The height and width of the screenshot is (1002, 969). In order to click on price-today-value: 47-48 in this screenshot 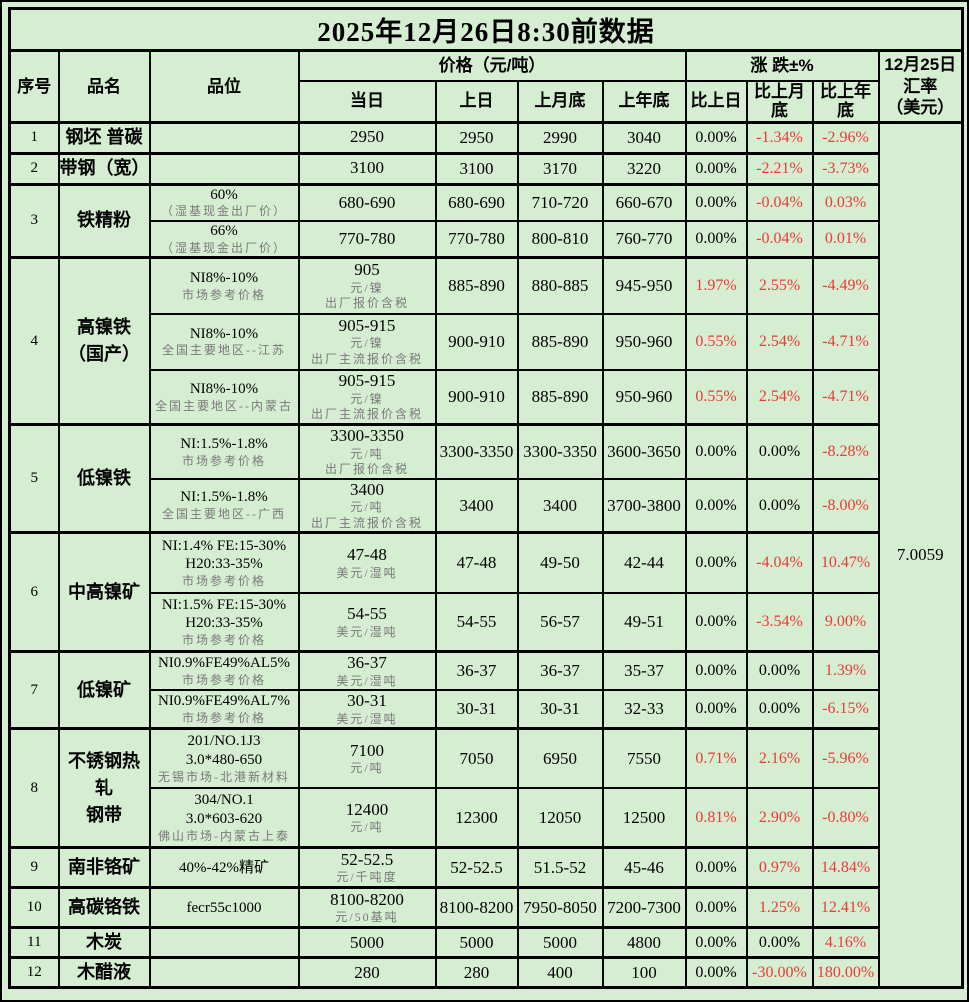, I will do `click(367, 555)`.